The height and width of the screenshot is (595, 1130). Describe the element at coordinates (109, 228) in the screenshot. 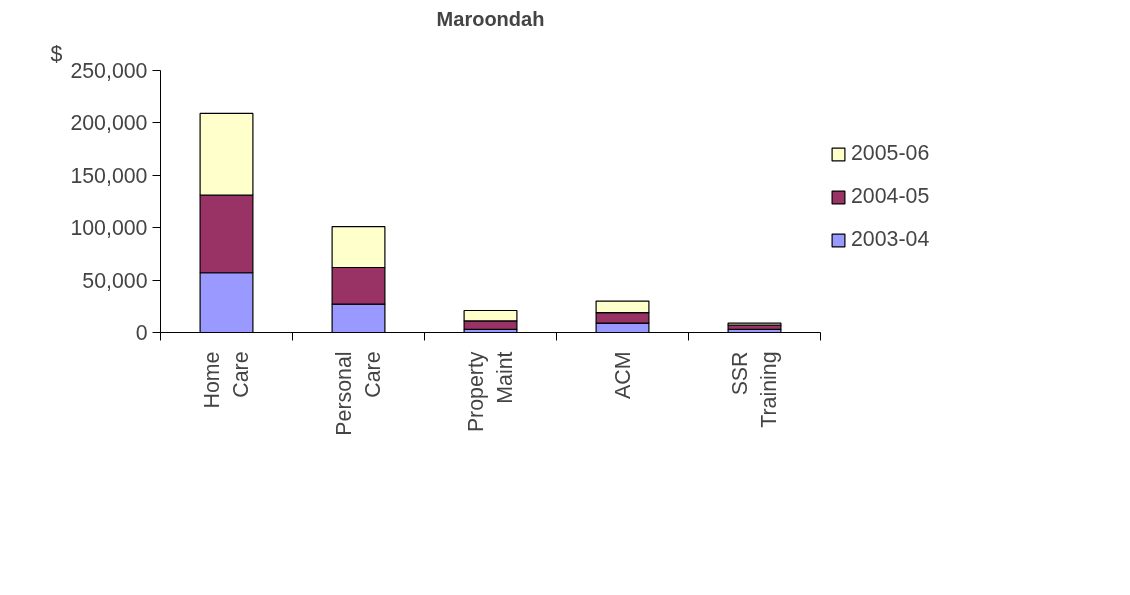

I see `y-tick-label: 100,000` at that location.